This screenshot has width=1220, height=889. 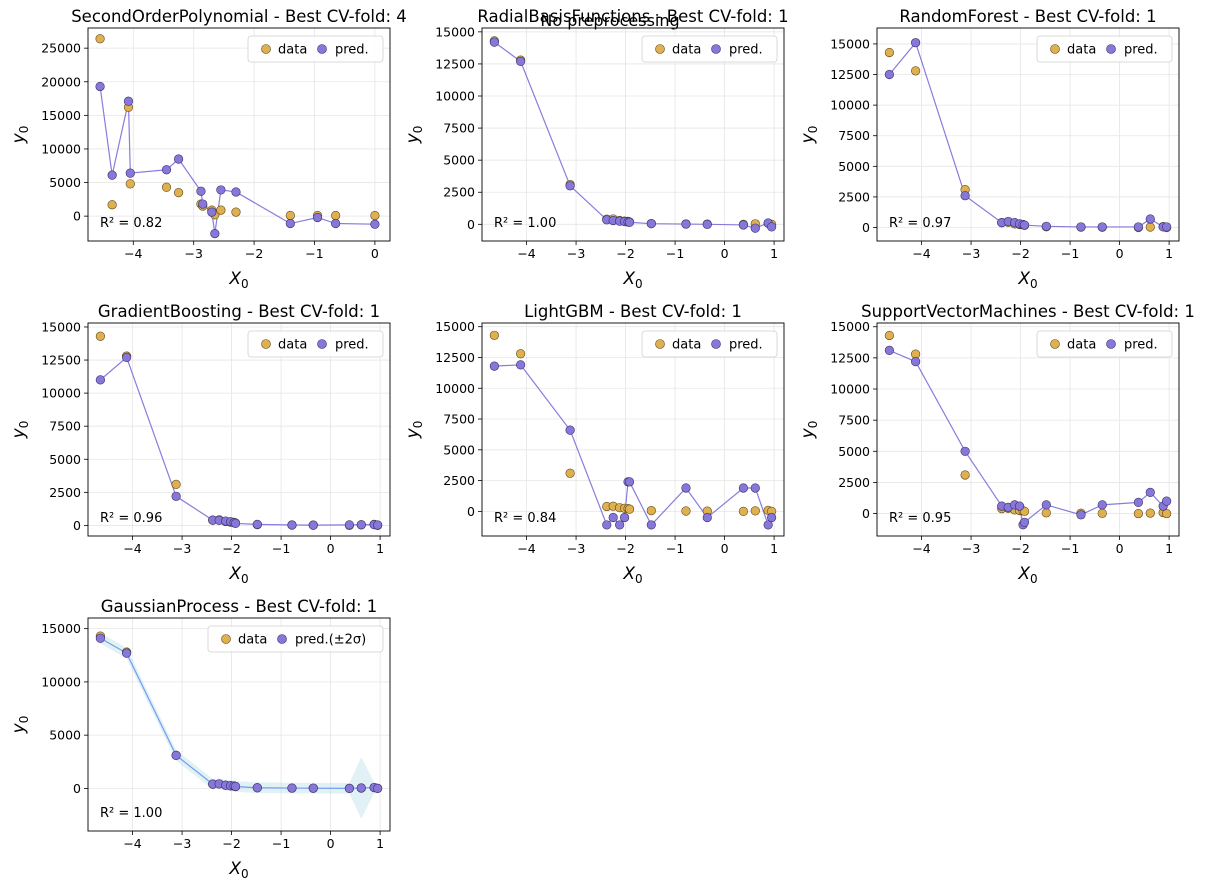 What do you see at coordinates (1028, 311) in the screenshot?
I see `subplot-title: SupportVectorMachines - Best CV-fold: 1` at bounding box center [1028, 311].